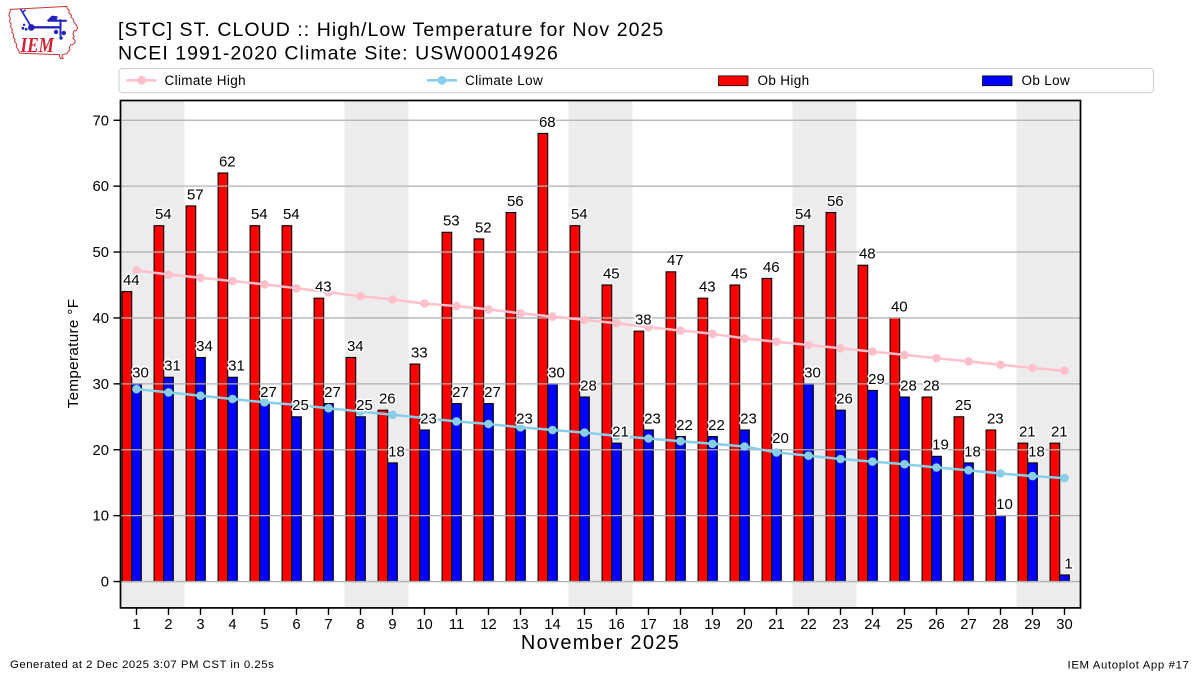  I want to click on svg-text: 12, so click(488, 625).